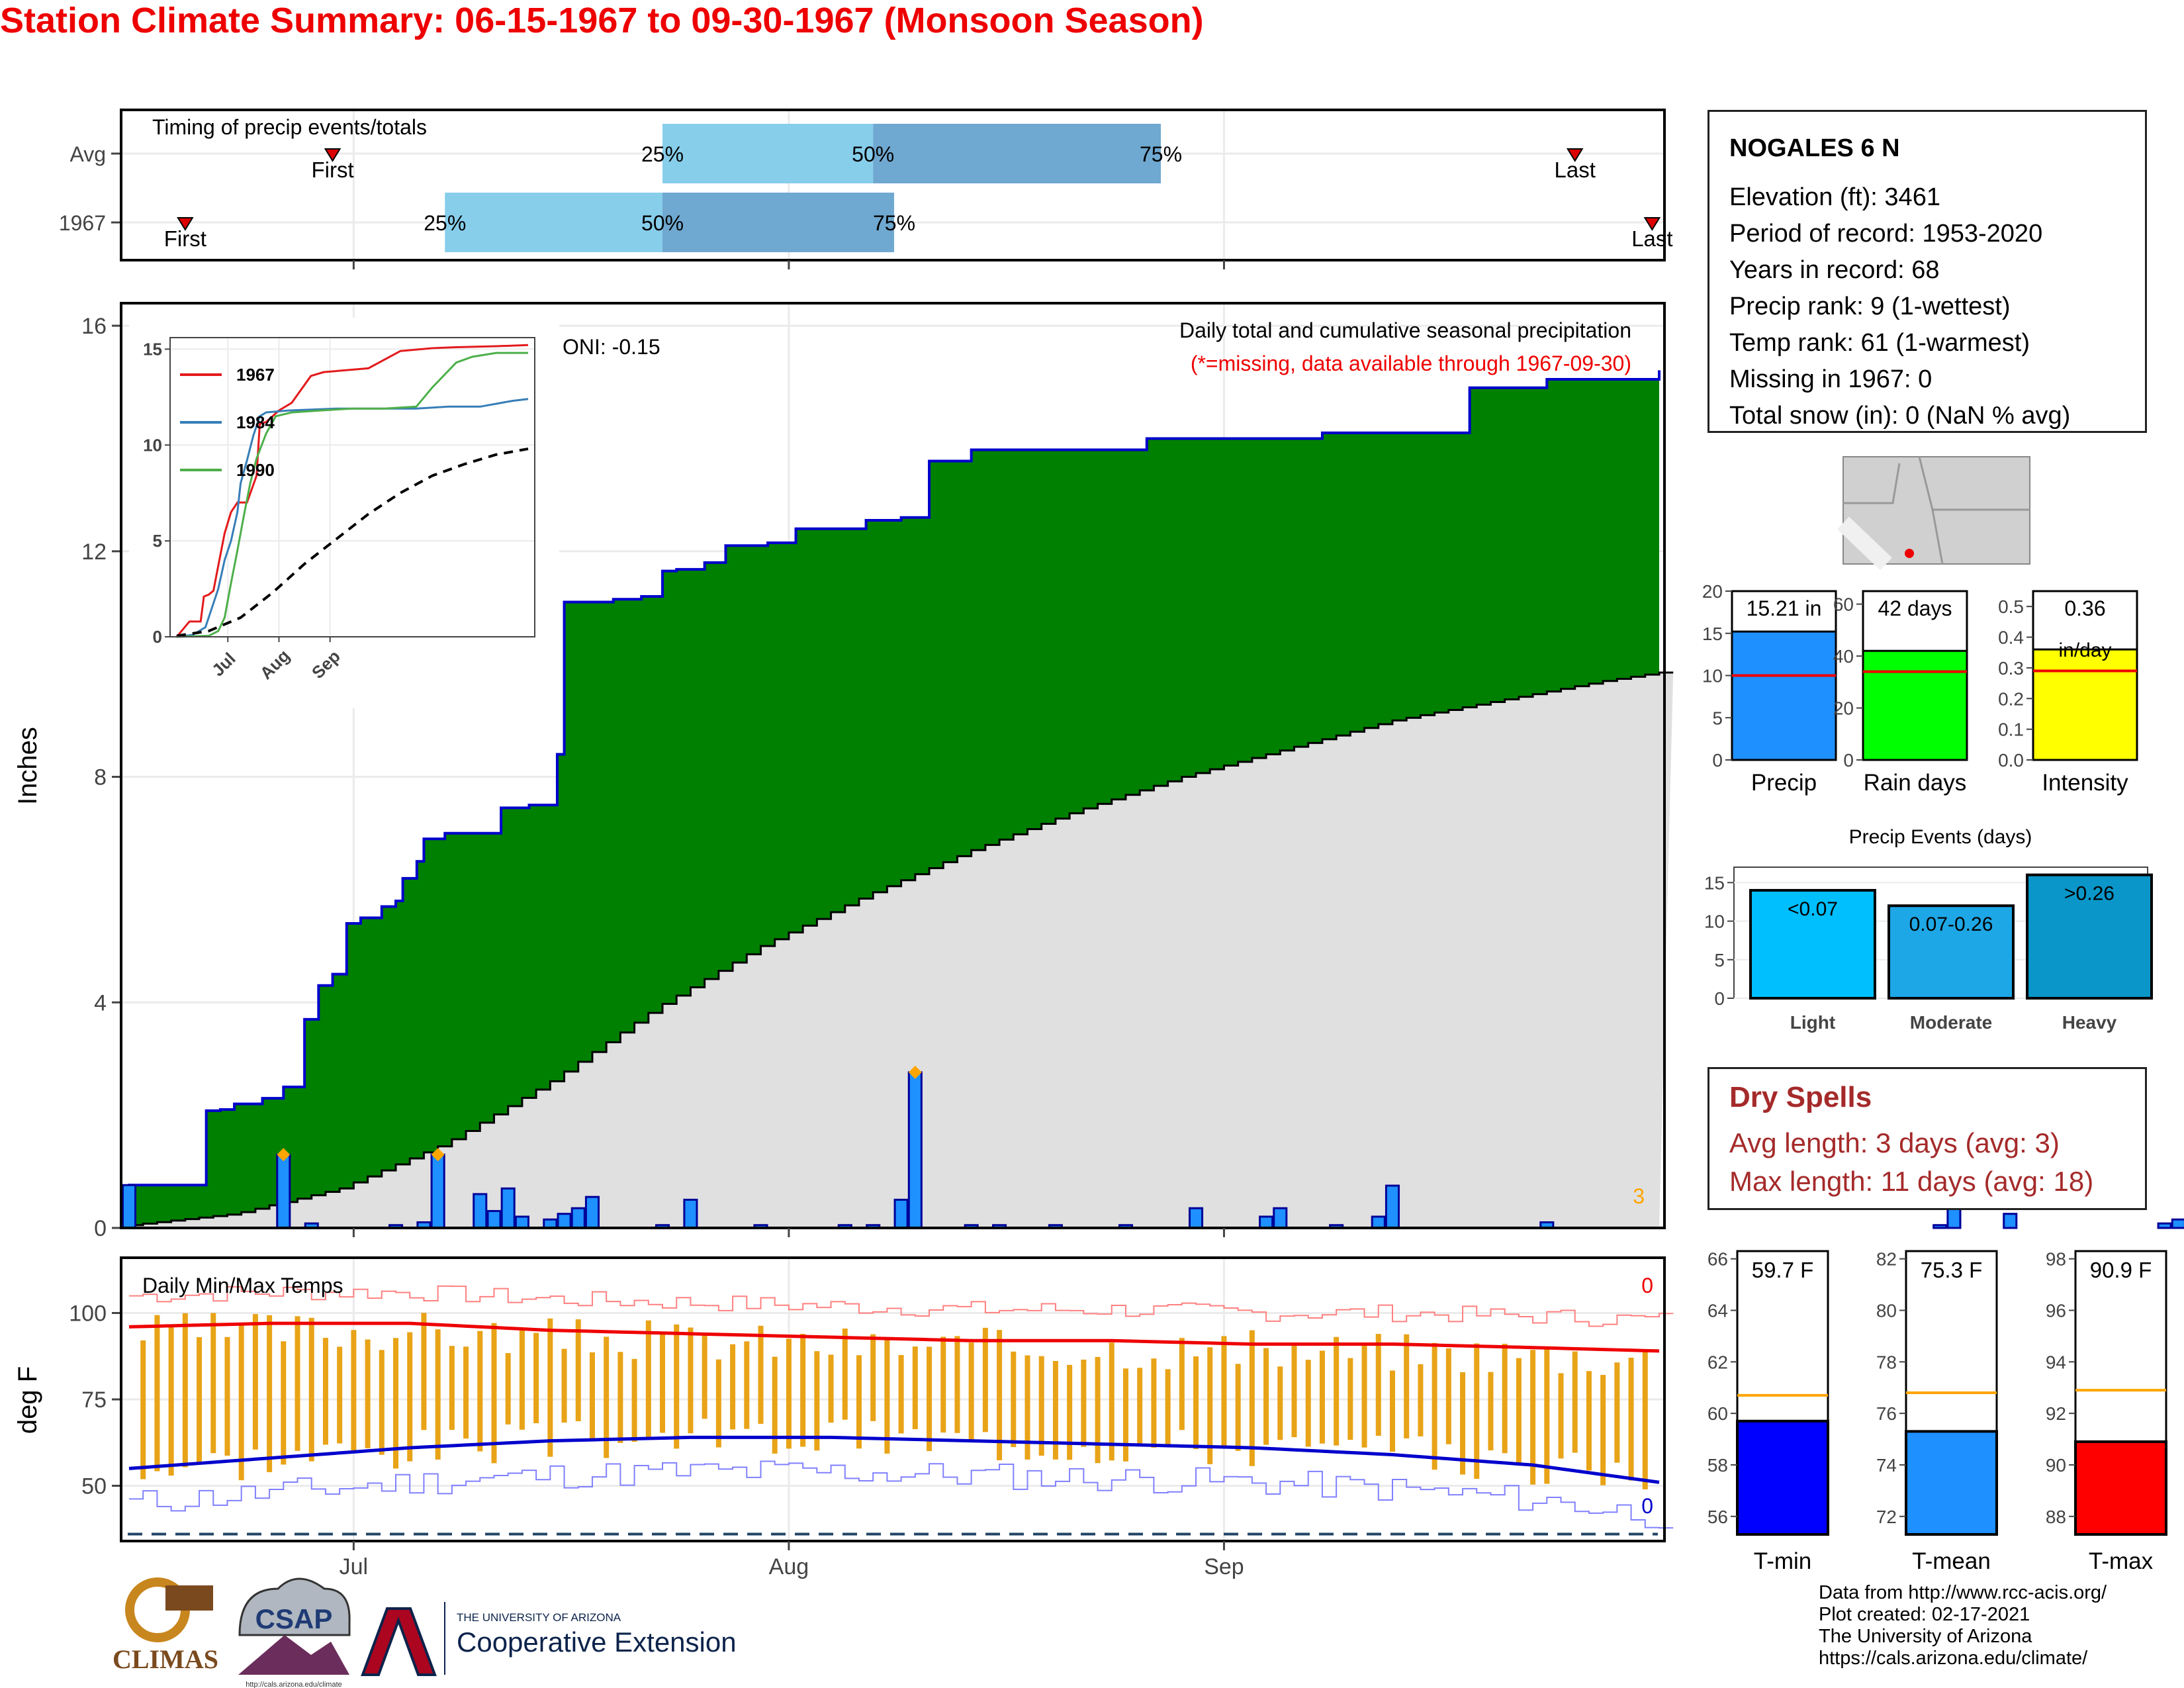 The image size is (2184, 1688). I want to click on total-y-tick-label: 20, so click(1843, 708).